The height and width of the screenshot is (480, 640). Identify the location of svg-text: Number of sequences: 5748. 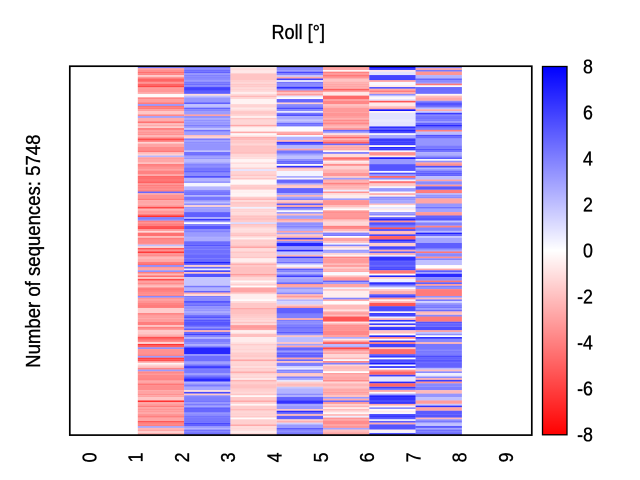
(33, 251).